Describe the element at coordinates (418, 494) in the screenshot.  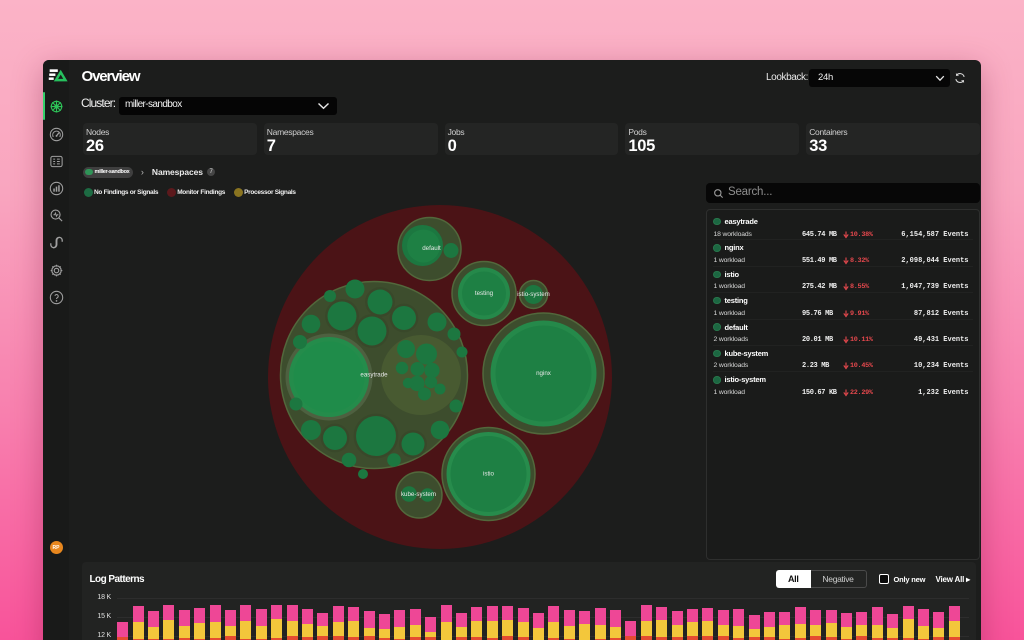
I see `svg-text: kube-system` at that location.